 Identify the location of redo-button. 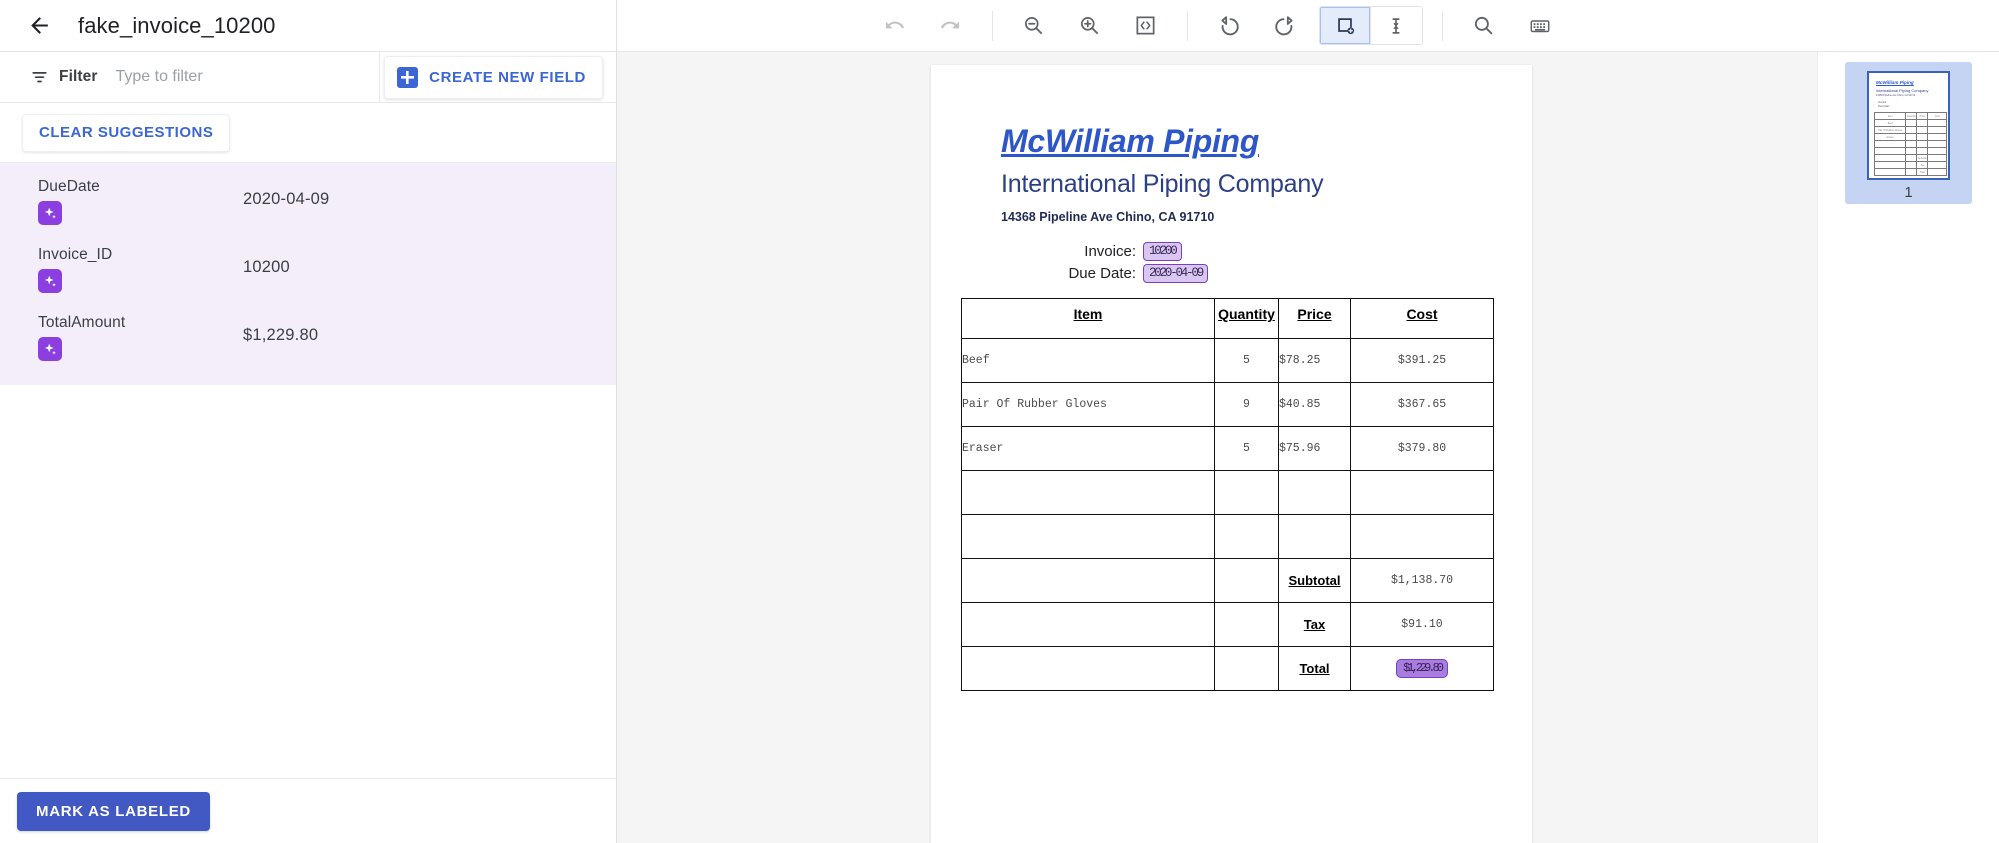
(951, 26).